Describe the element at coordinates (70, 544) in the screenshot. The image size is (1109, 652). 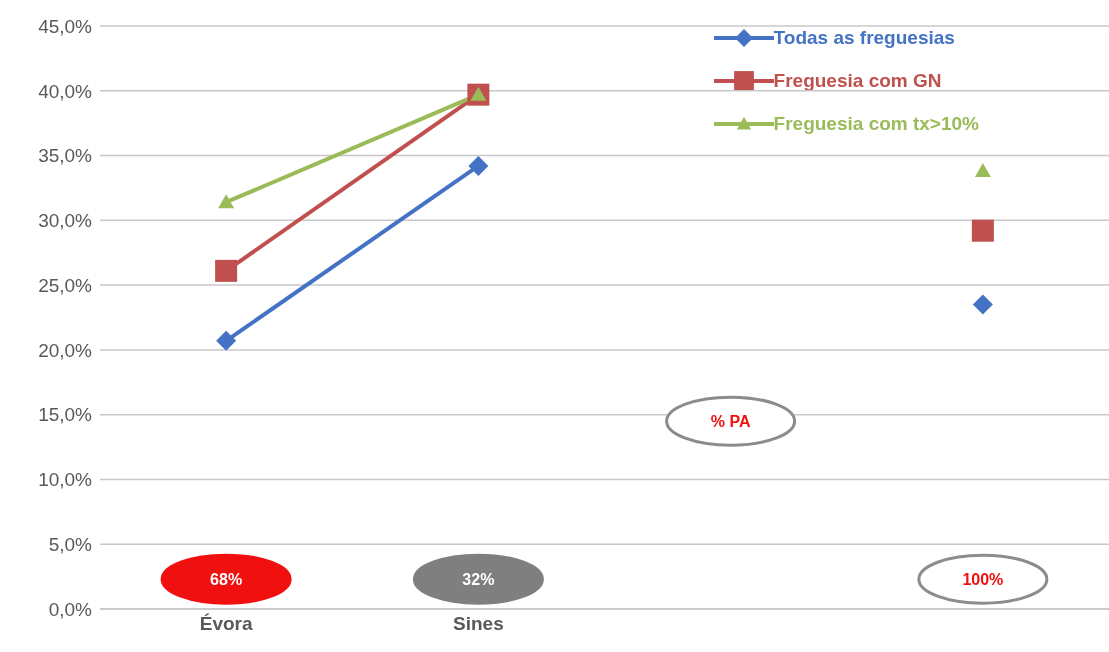
I see `y-tick-label: 5,0%` at that location.